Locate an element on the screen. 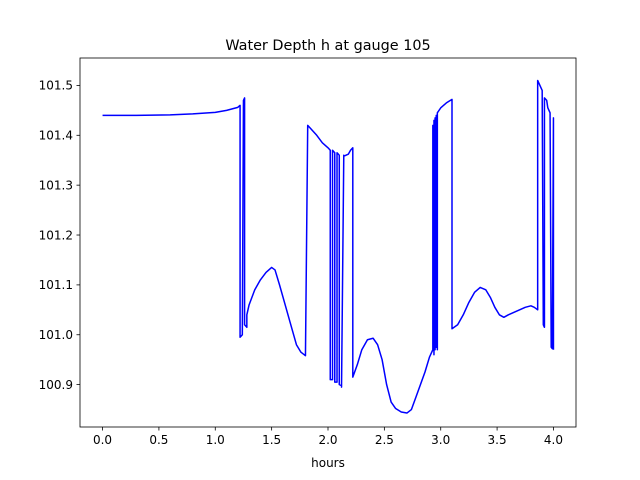 The height and width of the screenshot is (480, 640). y-axis: 100.9 101.0 101.1 101.2 101.3 101.4 101.5 is located at coordinates (59, 235).